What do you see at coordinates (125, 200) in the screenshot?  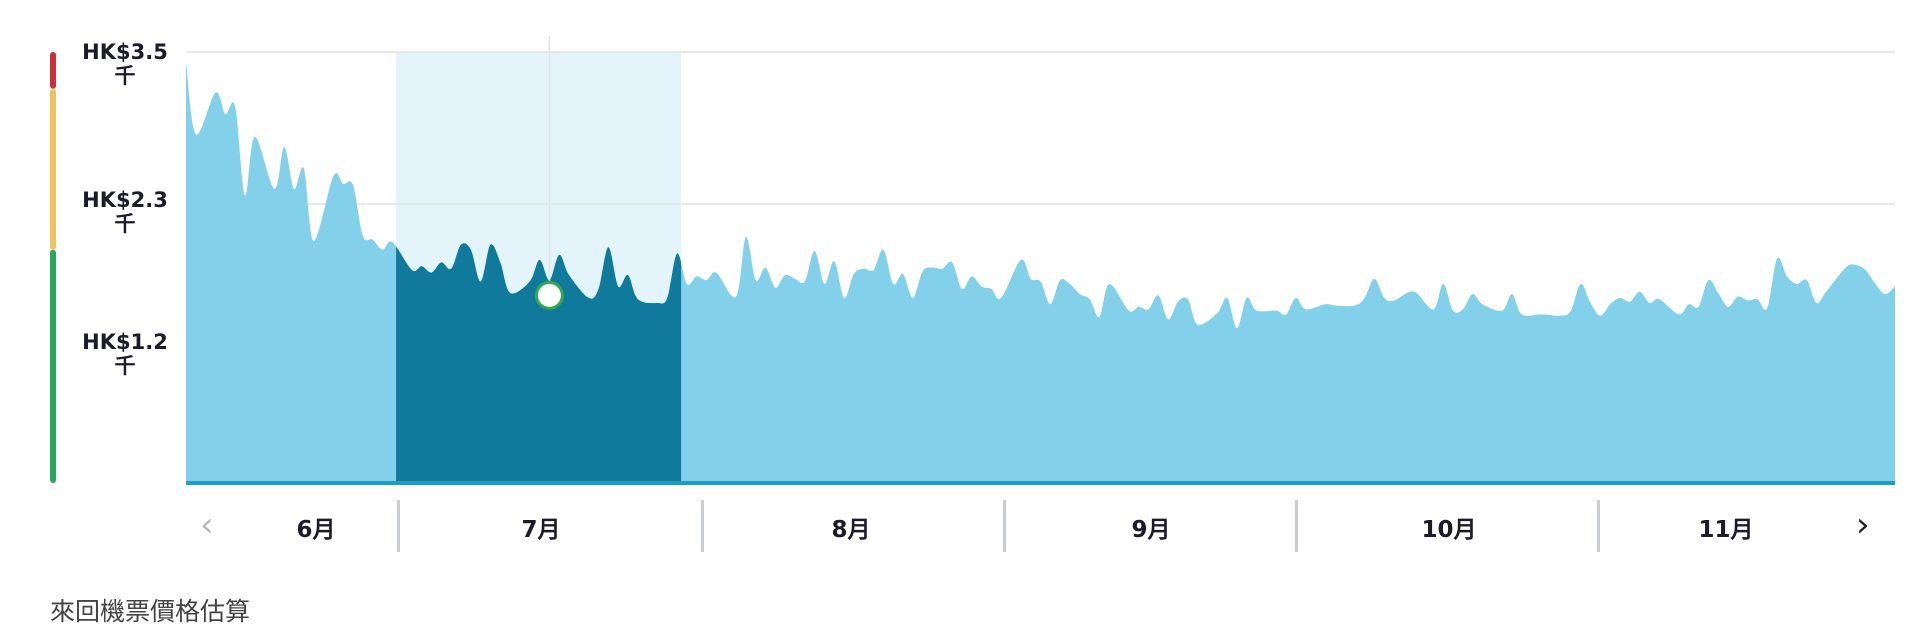 I see `y-tick-label: HK$2.3` at bounding box center [125, 200].